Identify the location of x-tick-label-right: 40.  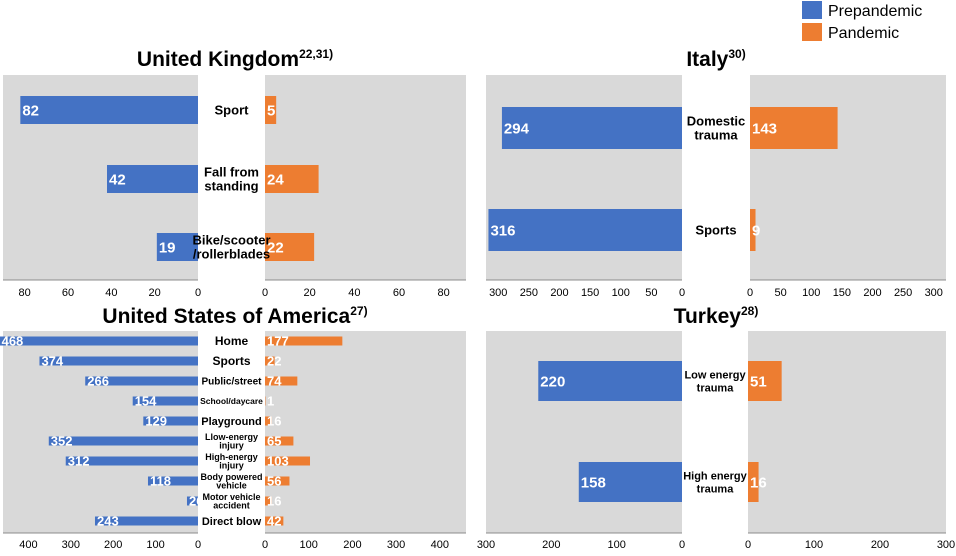
(354, 293).